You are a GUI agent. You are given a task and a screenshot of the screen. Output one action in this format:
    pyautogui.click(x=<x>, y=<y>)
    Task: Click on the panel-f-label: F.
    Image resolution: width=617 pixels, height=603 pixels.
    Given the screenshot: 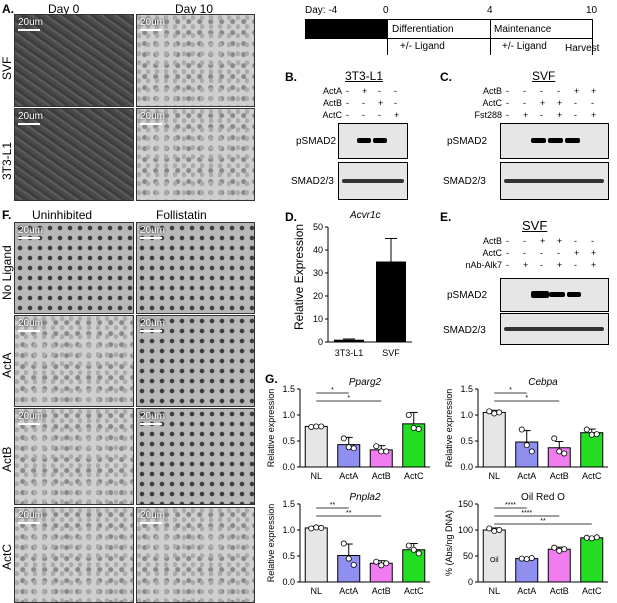 What is the action you would take?
    pyautogui.click(x=7, y=215)
    